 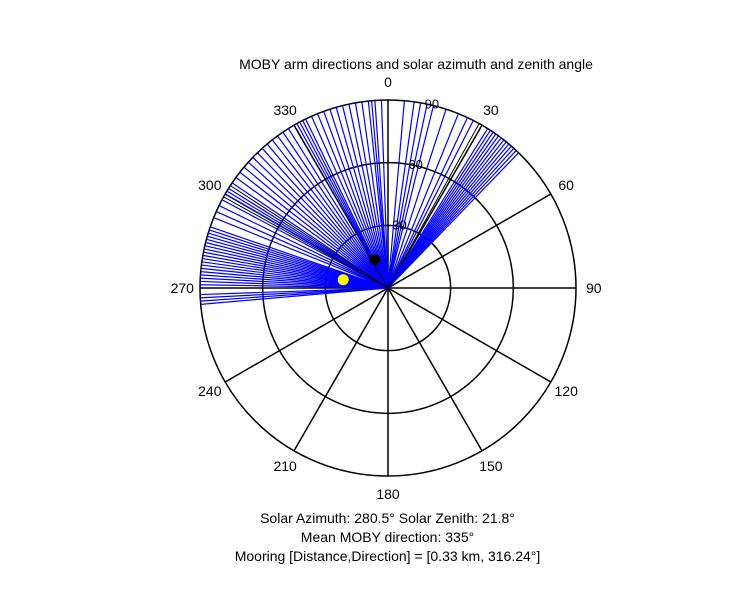 I want to click on angle-tick-120: 120, so click(x=567, y=391).